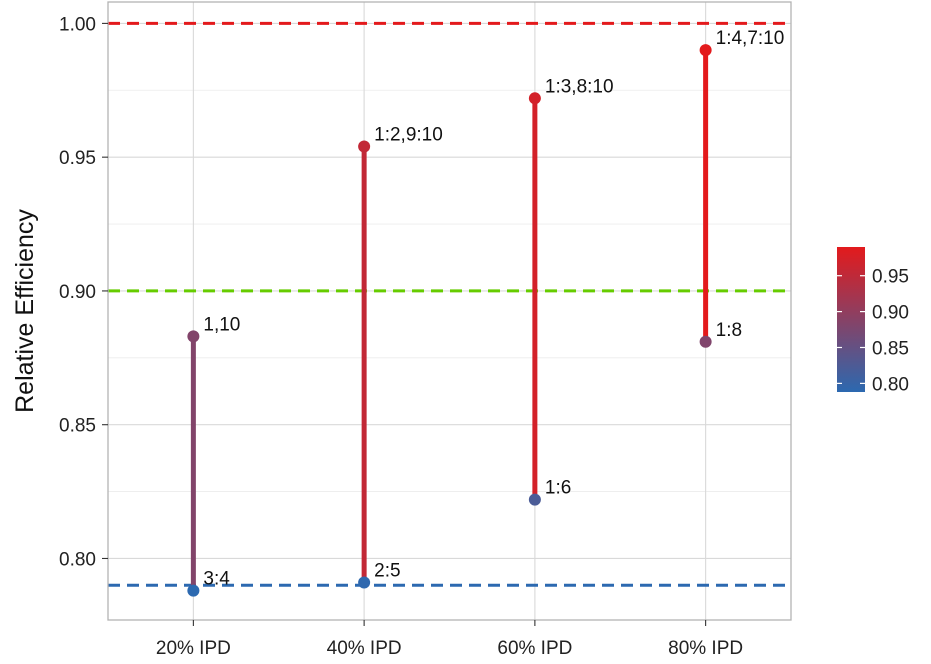  Describe the element at coordinates (77, 24) in the screenshot. I see `y-tick-label: 1.00` at that location.